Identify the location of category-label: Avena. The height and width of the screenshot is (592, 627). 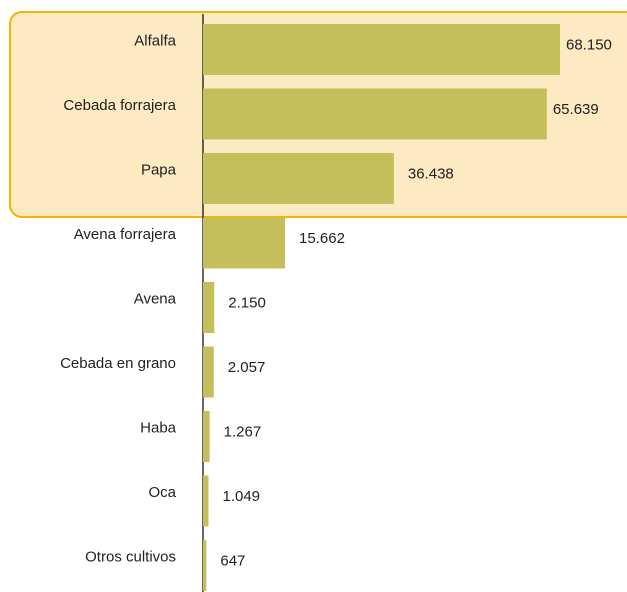
(155, 298).